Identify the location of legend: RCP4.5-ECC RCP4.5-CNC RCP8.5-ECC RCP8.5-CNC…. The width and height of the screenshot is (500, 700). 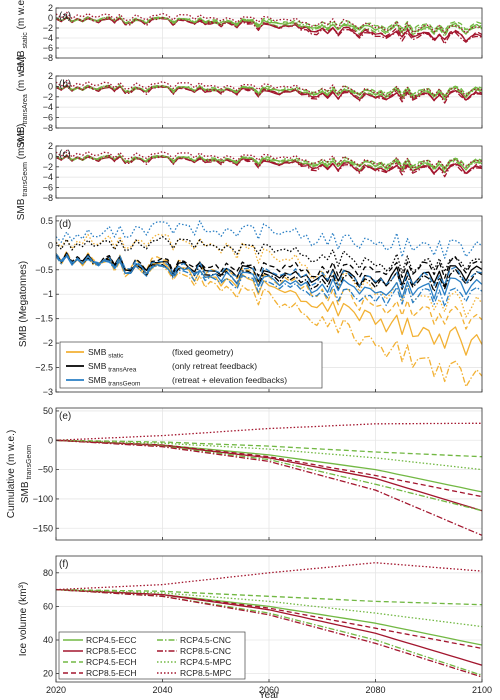
(152, 655).